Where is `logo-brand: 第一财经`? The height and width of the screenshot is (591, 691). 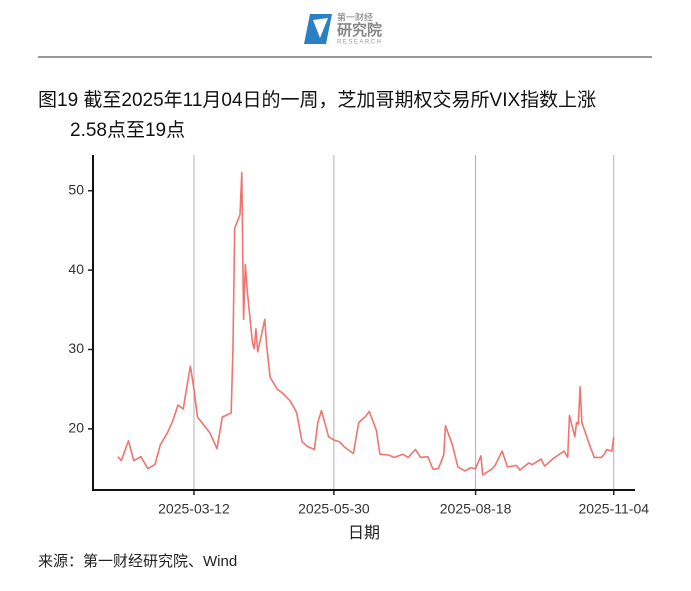
logo-brand: 第一财经 is located at coordinates (355, 16).